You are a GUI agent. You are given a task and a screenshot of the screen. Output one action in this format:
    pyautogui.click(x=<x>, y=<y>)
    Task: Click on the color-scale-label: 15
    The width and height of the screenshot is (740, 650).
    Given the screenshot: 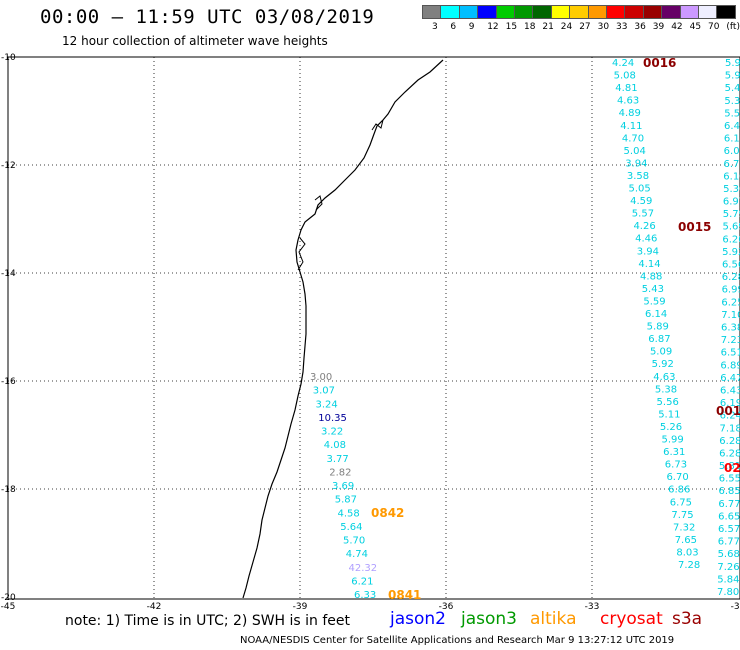 What is the action you would take?
    pyautogui.click(x=511, y=27)
    